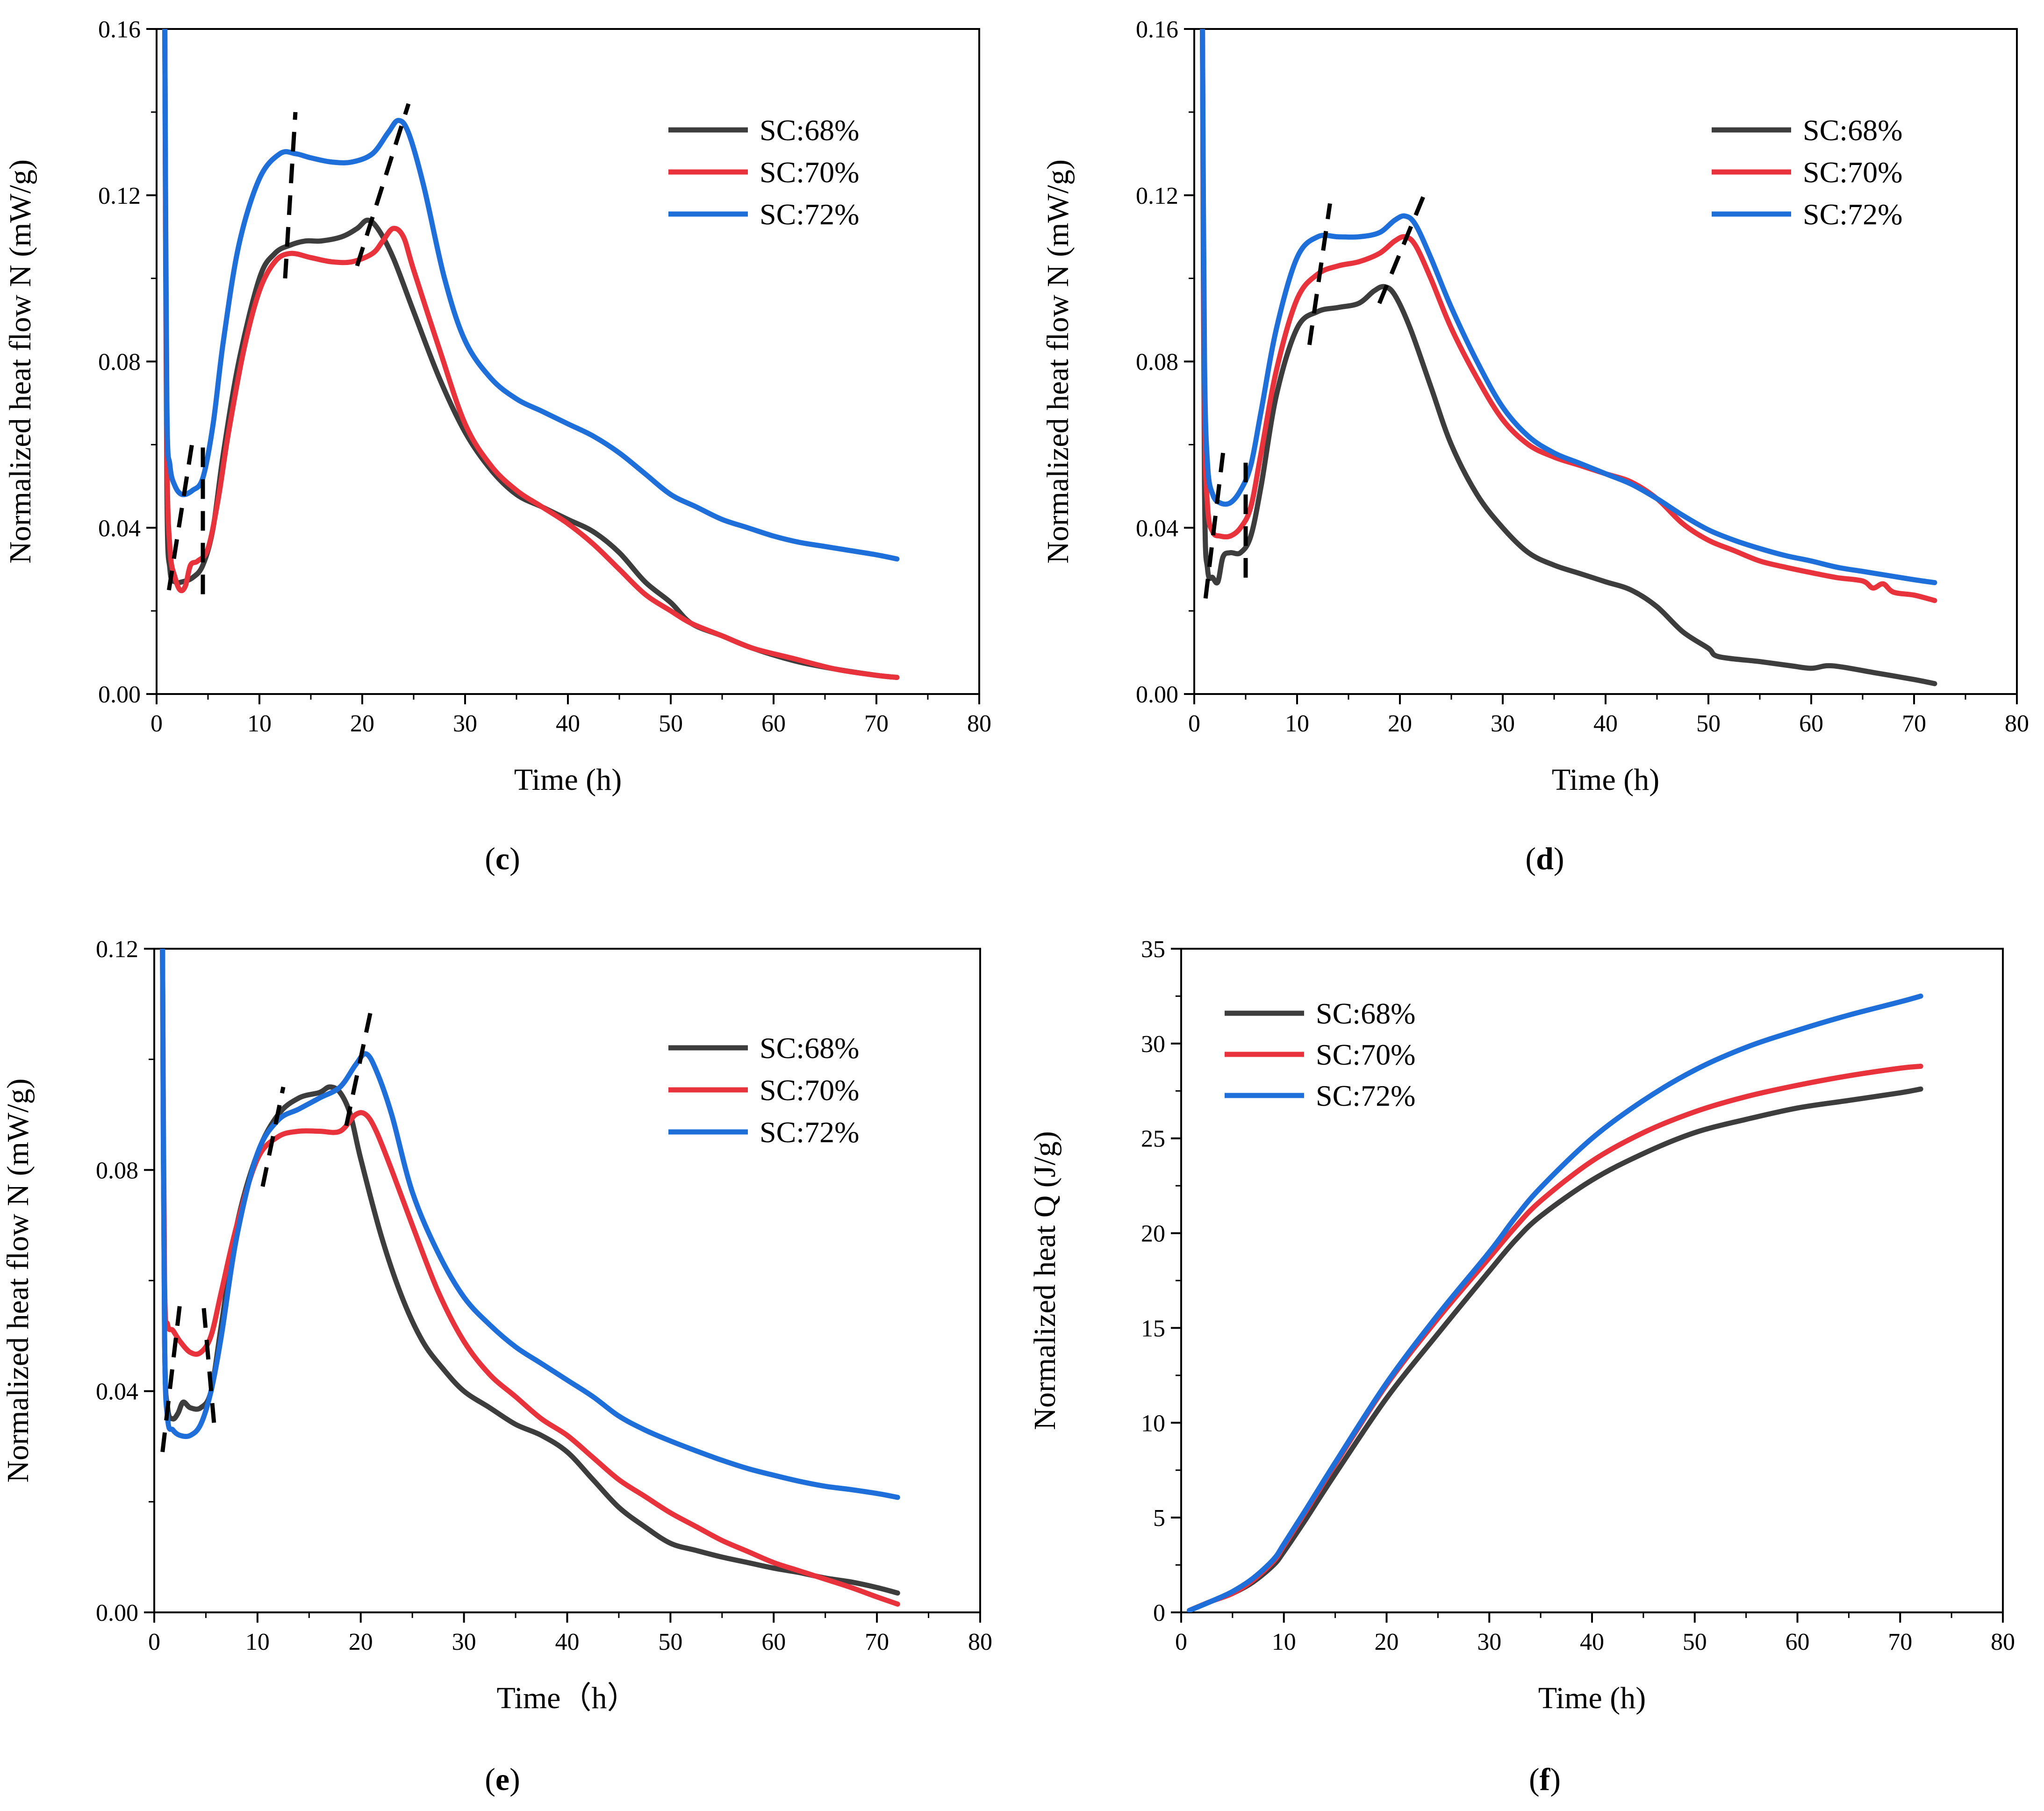 Image resolution: width=2044 pixels, height=1811 pixels. I want to click on panel-caption: (e), so click(502, 1779).